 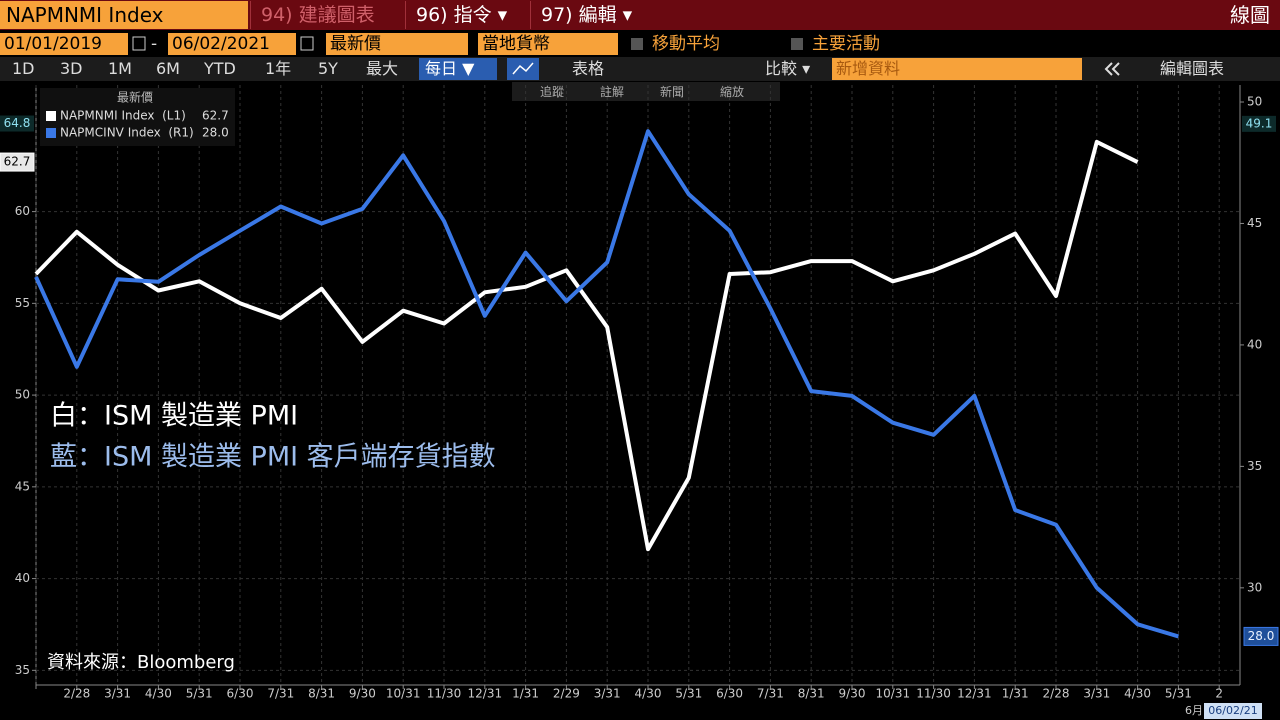 What do you see at coordinates (957, 69) in the screenshot?
I see `add-data-input: 新增資料` at bounding box center [957, 69].